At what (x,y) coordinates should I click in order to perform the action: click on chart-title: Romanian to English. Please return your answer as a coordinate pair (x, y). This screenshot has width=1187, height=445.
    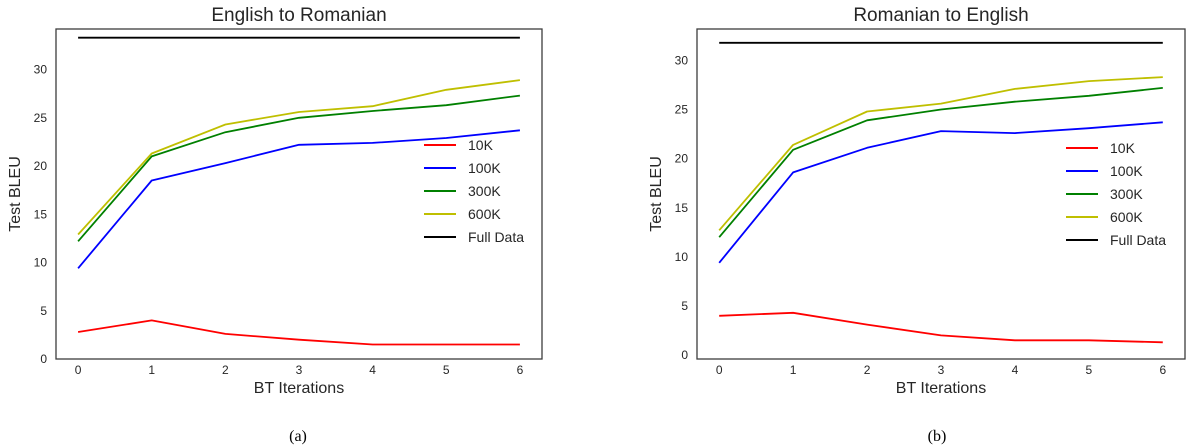
    Looking at the image, I should click on (940, 15).